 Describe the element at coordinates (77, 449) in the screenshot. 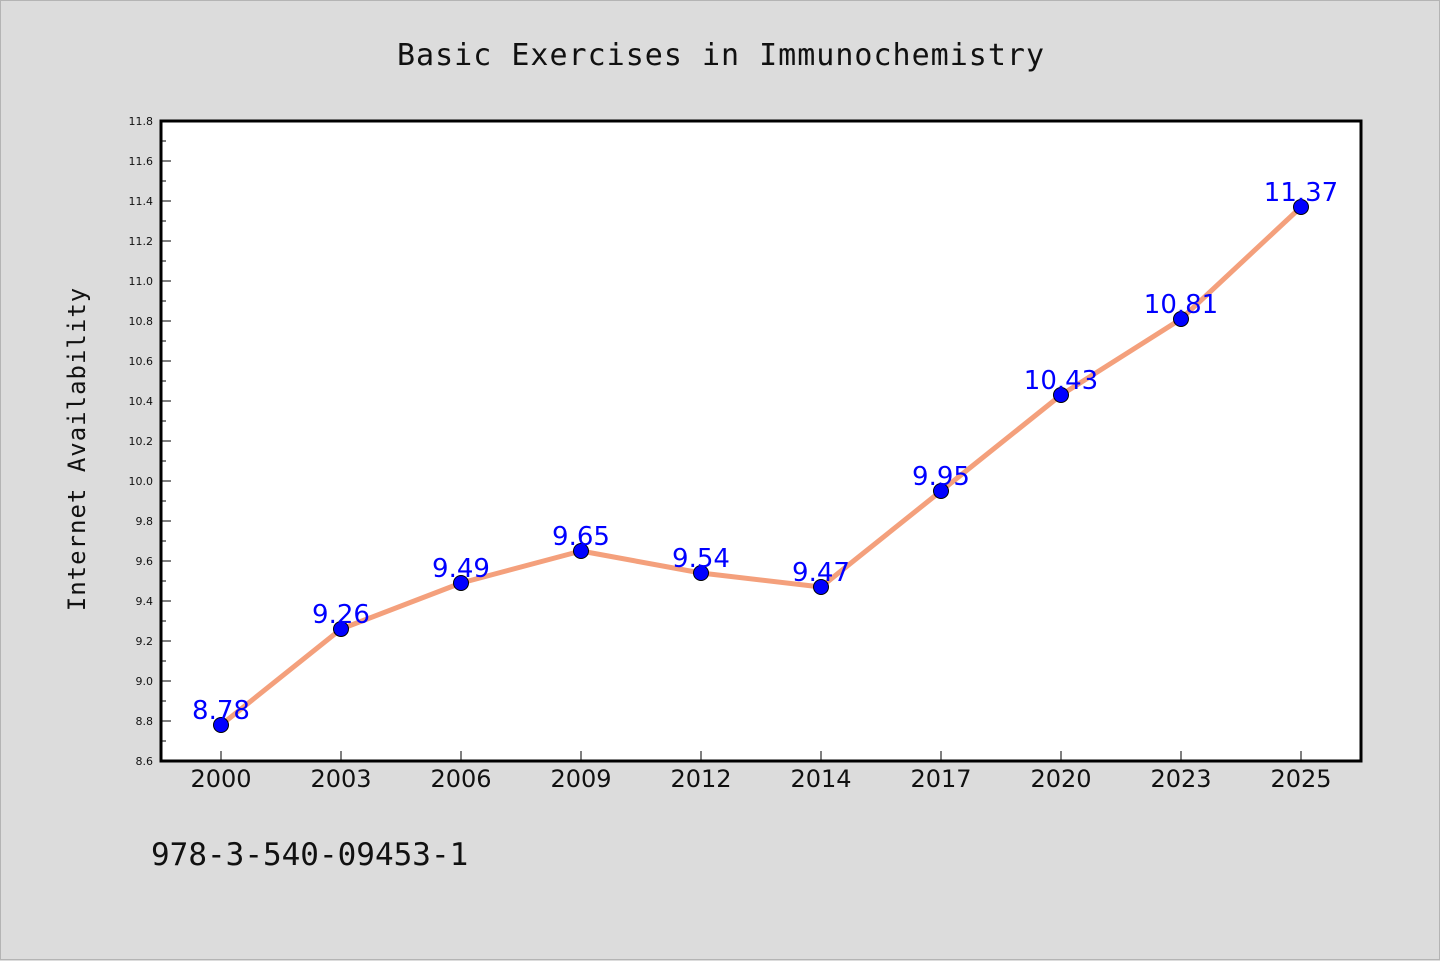

I see `y-axis-label: Internet Availability` at that location.